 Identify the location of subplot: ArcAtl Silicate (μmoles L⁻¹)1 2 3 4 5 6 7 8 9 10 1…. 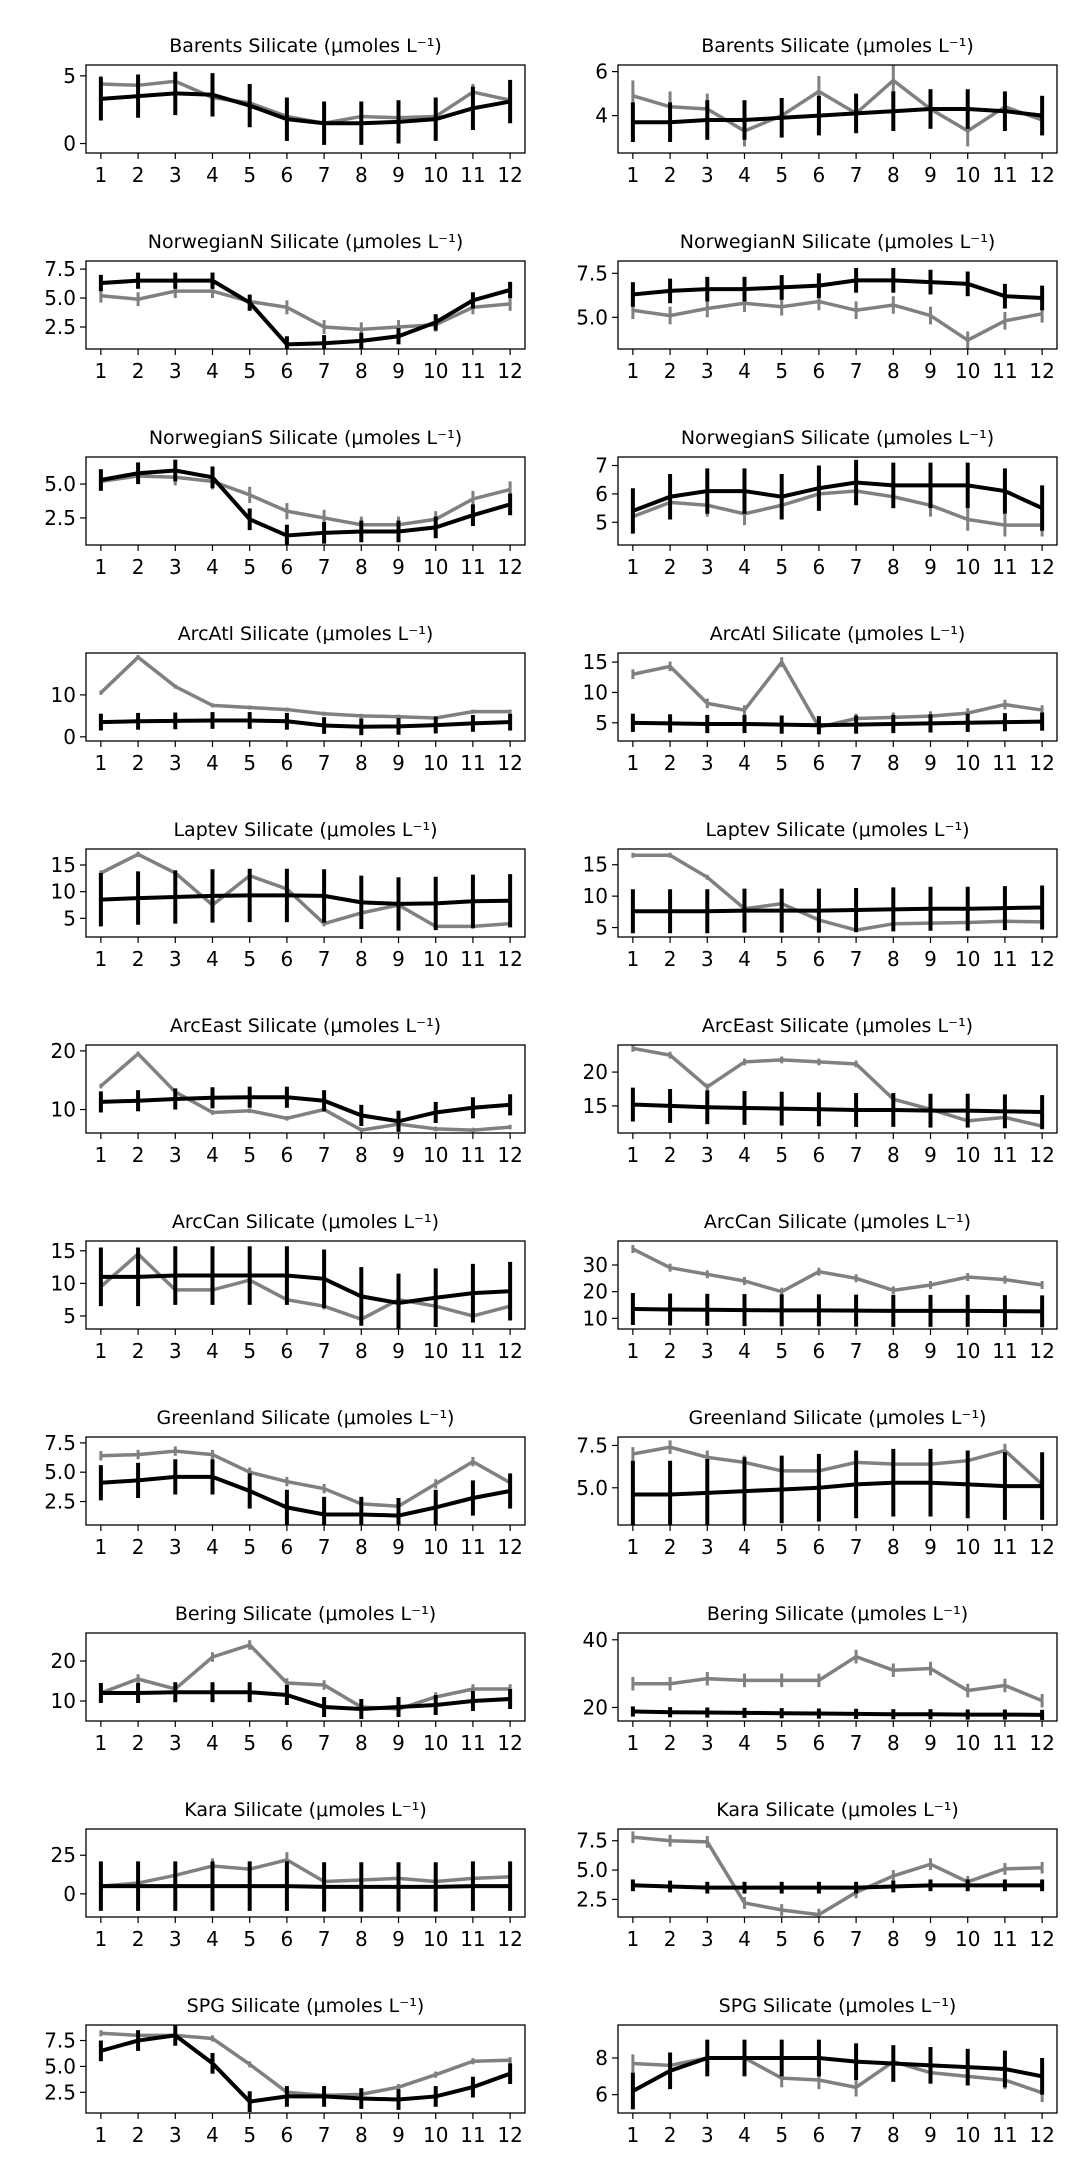
(820, 699).